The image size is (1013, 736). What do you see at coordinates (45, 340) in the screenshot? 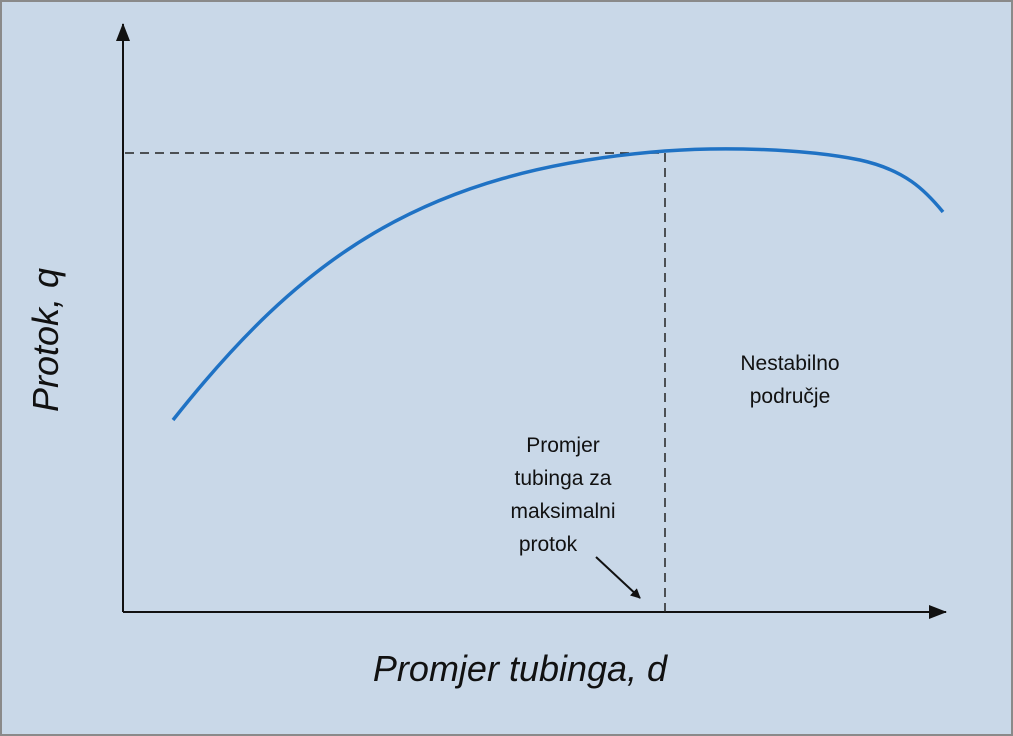
I see `y-axis-label: Protok, q` at bounding box center [45, 340].